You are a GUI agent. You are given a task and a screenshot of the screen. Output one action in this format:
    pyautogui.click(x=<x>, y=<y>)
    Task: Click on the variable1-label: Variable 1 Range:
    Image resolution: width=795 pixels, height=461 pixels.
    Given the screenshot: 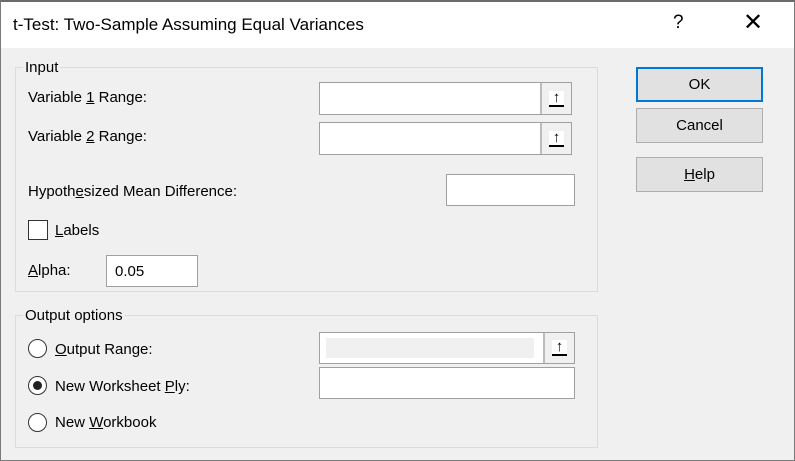 What is the action you would take?
    pyautogui.click(x=87, y=97)
    